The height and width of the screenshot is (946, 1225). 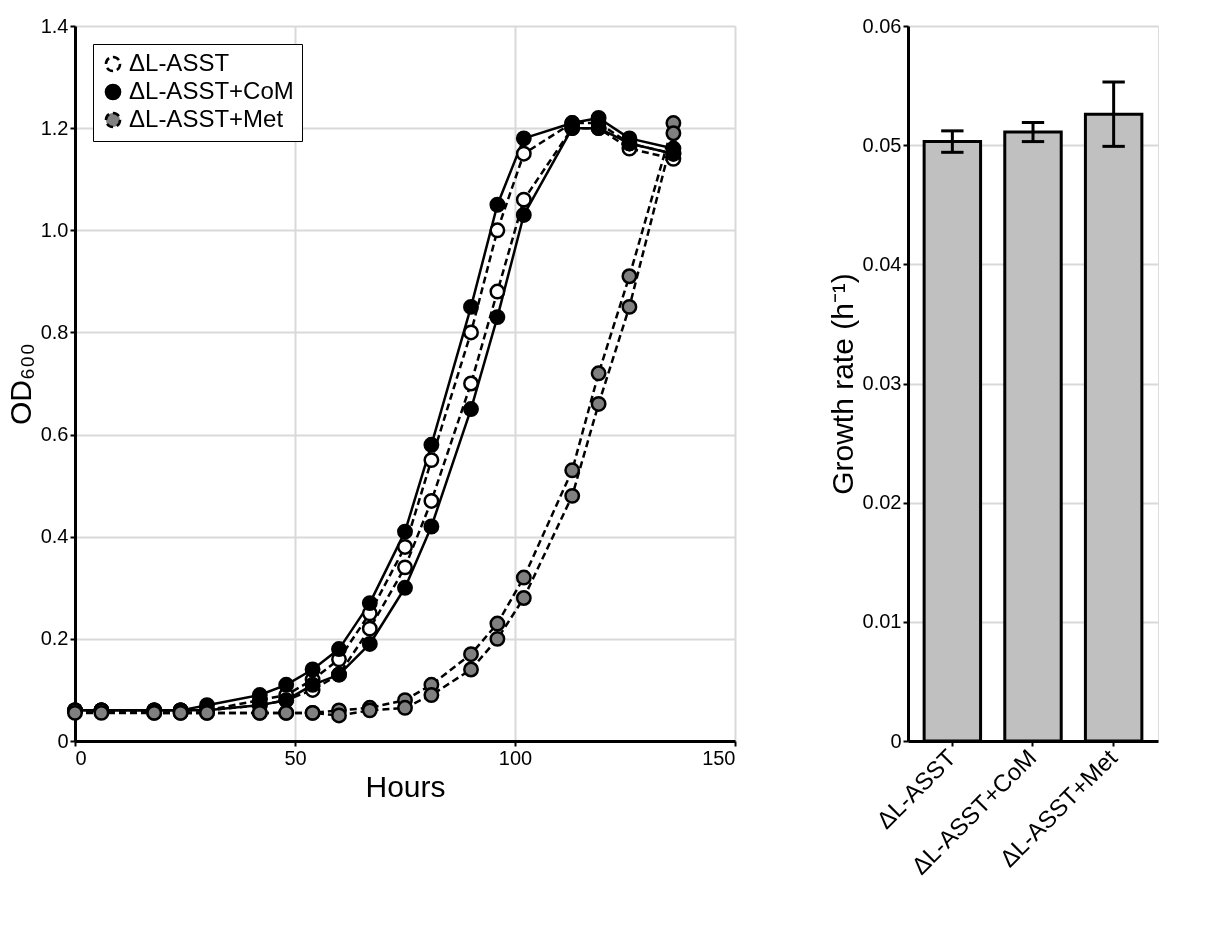 I want to click on y-tick-label: 0.4, so click(x=54, y=536).